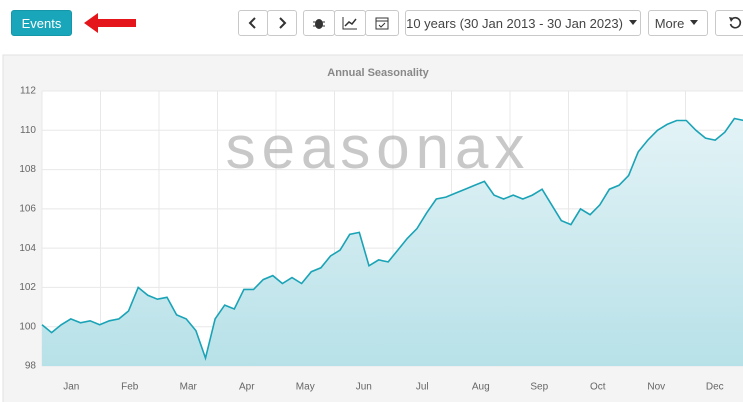  What do you see at coordinates (729, 23) in the screenshot?
I see `reset-button` at bounding box center [729, 23].